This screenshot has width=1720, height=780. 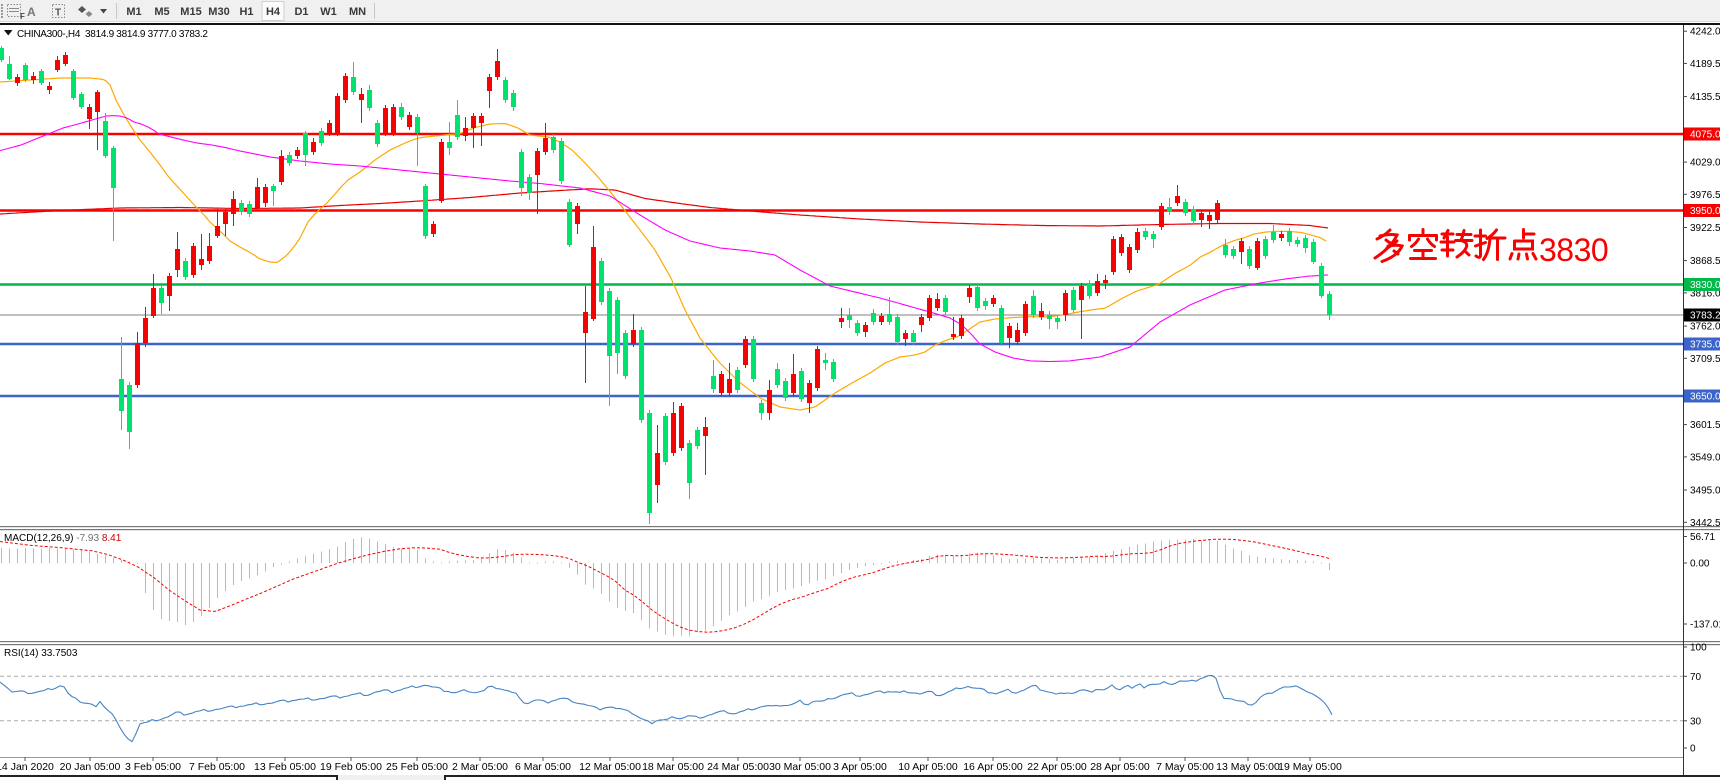 I want to click on svg-text: 2 Mar 05:00, so click(x=480, y=767).